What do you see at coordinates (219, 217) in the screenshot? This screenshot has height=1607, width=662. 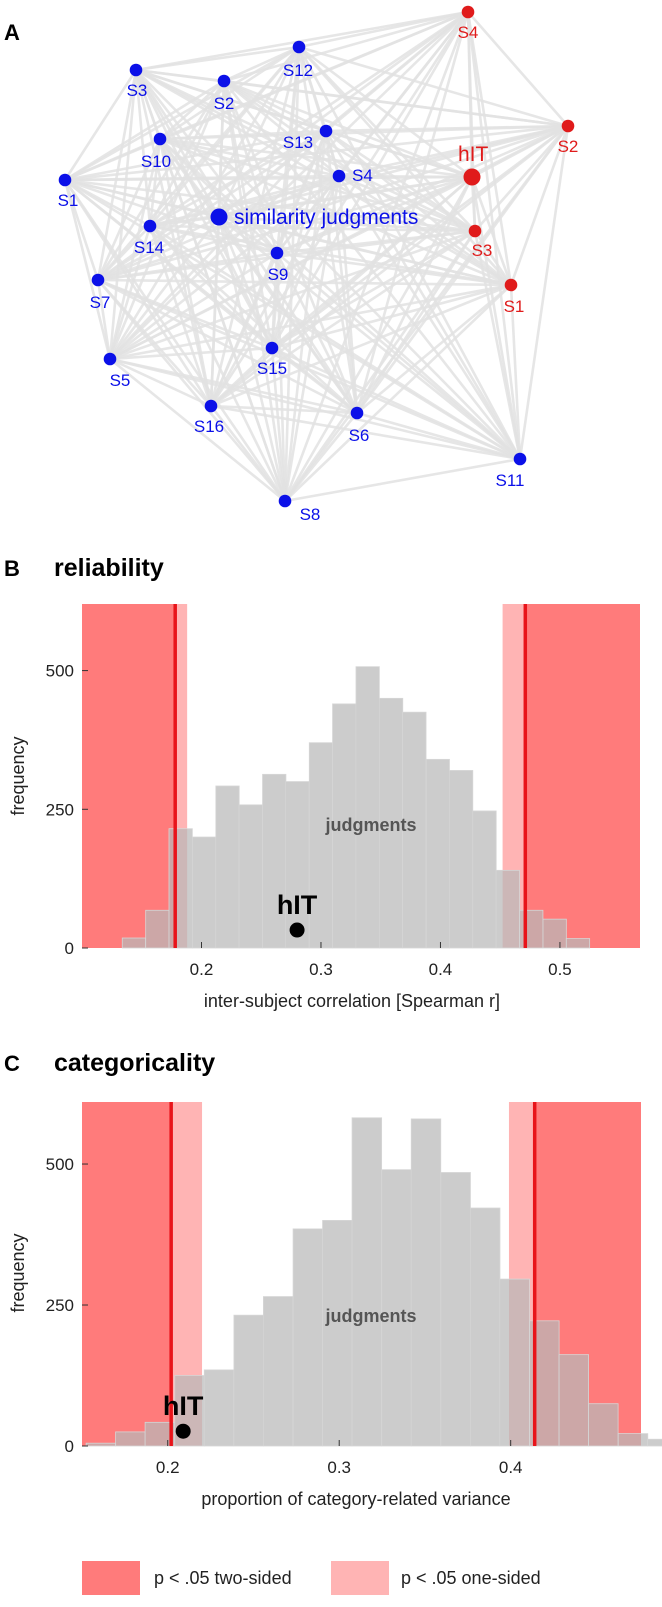 I see `node-sj` at bounding box center [219, 217].